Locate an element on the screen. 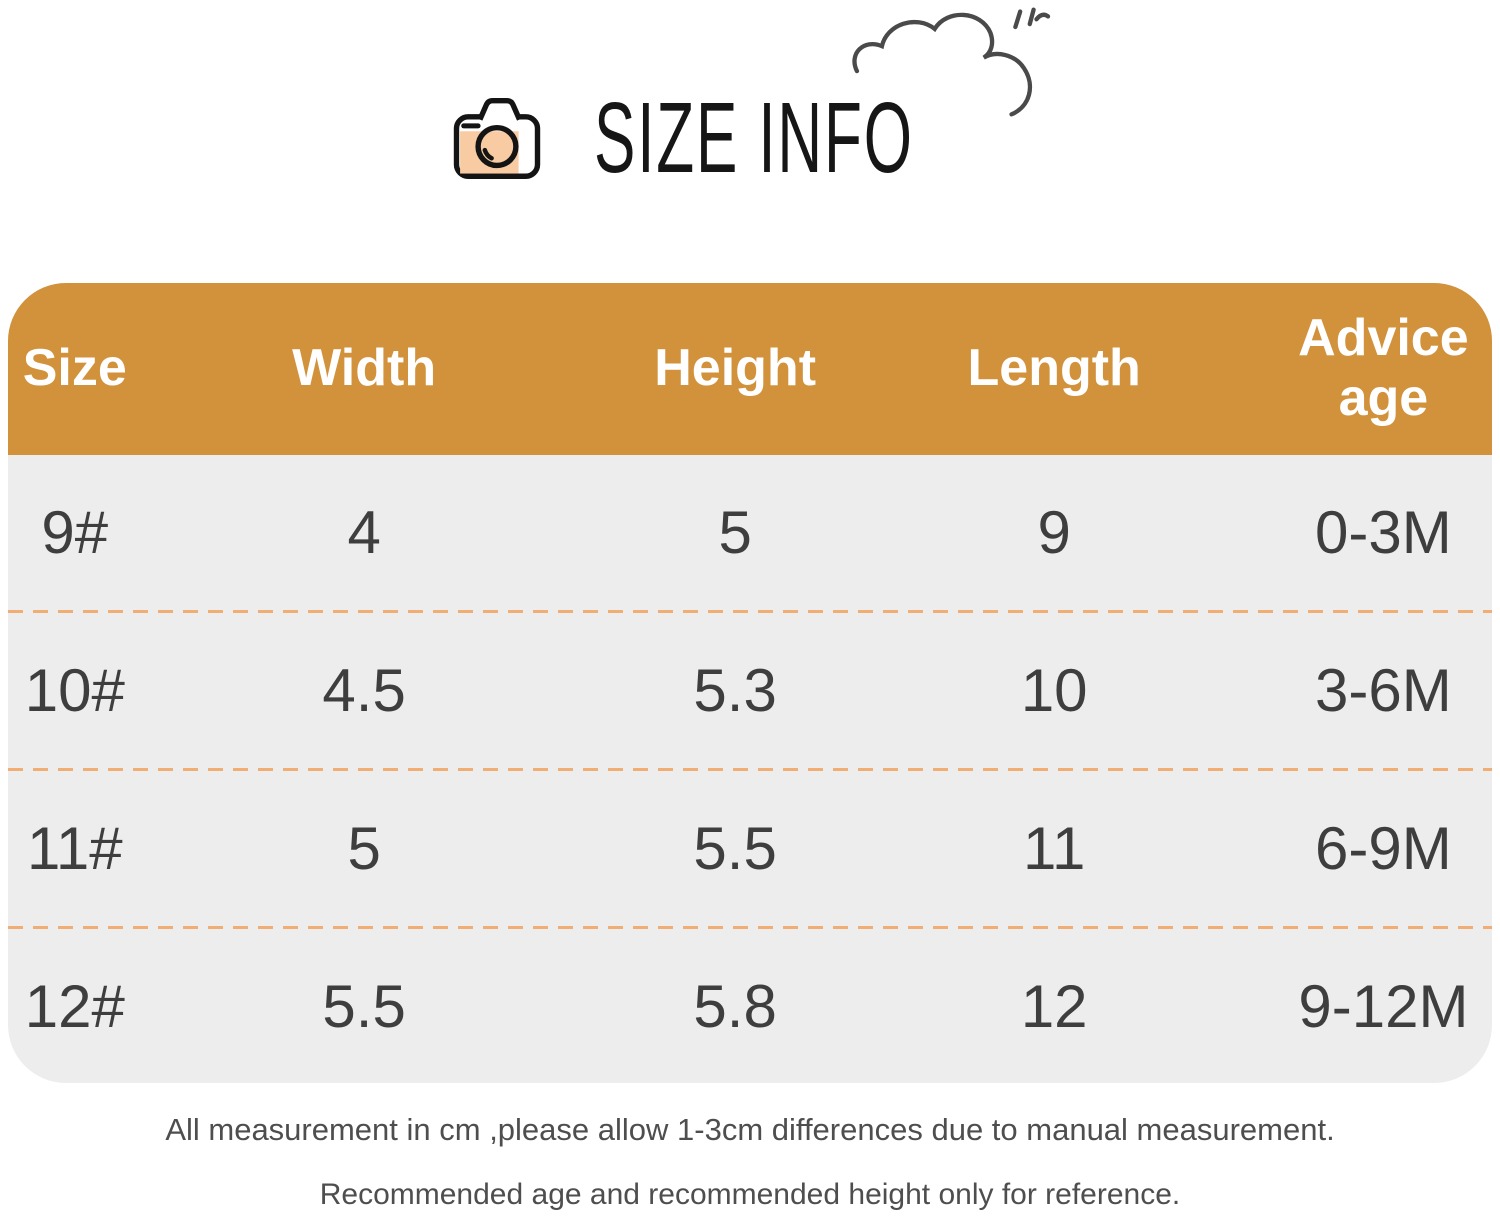  column-header-length: Length is located at coordinates (1054, 368).